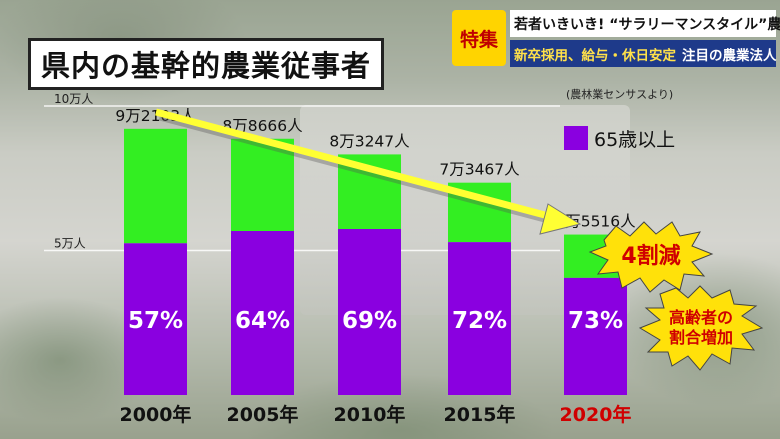  Describe the element at coordinates (479, 170) in the screenshot. I see `total-label-3: 7万3467人` at that location.